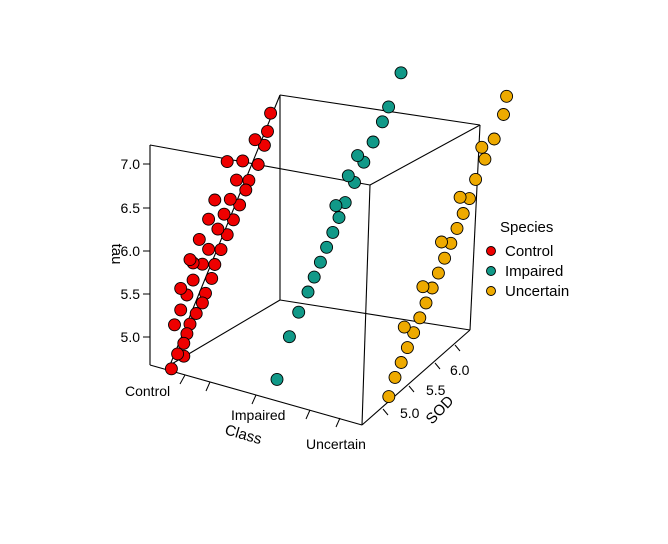  What do you see at coordinates (491, 251) in the screenshot?
I see `legend-marker-control` at bounding box center [491, 251].